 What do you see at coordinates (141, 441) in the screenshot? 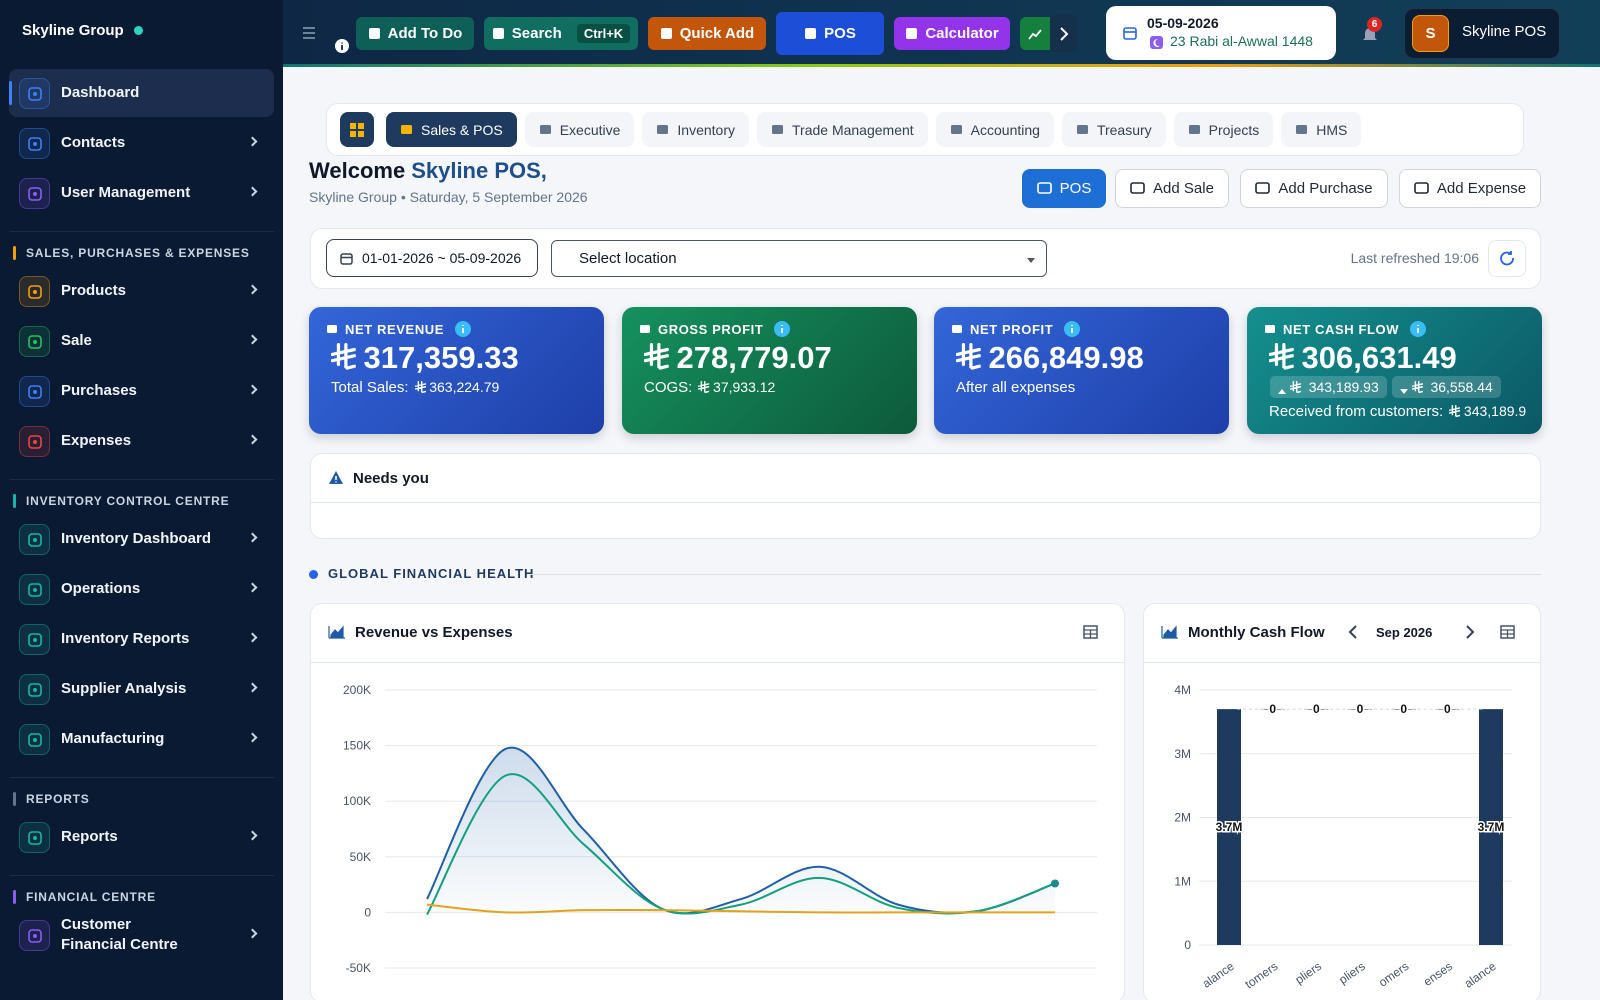
I see `nav-item: Expenses` at bounding box center [141, 441].